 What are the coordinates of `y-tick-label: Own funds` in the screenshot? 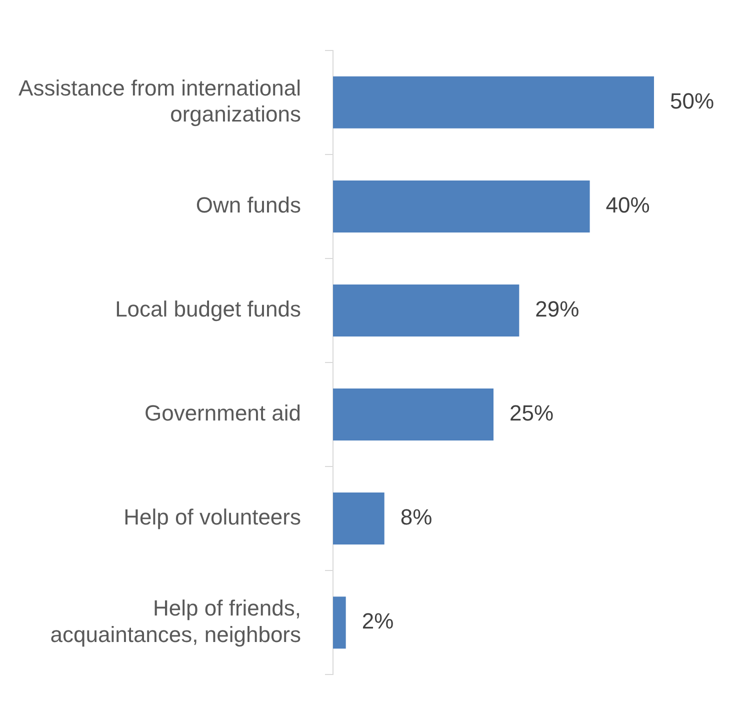 It's located at (248, 205).